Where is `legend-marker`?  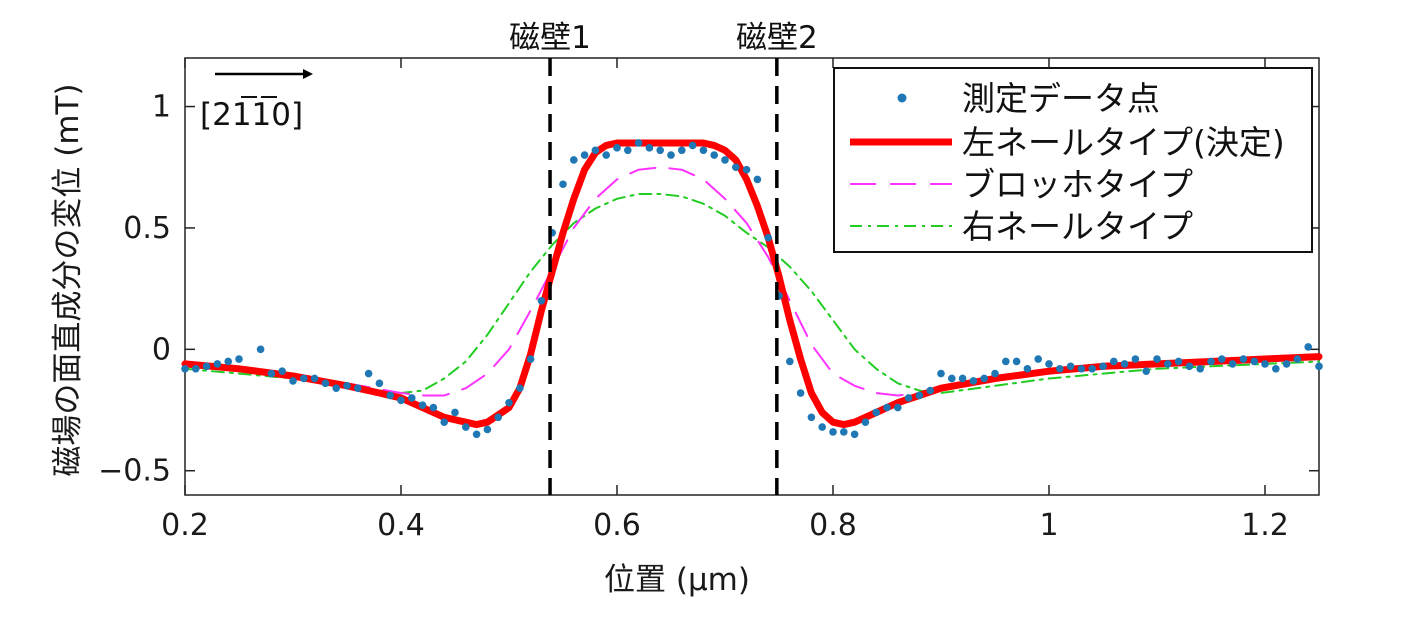
legend-marker is located at coordinates (902, 98).